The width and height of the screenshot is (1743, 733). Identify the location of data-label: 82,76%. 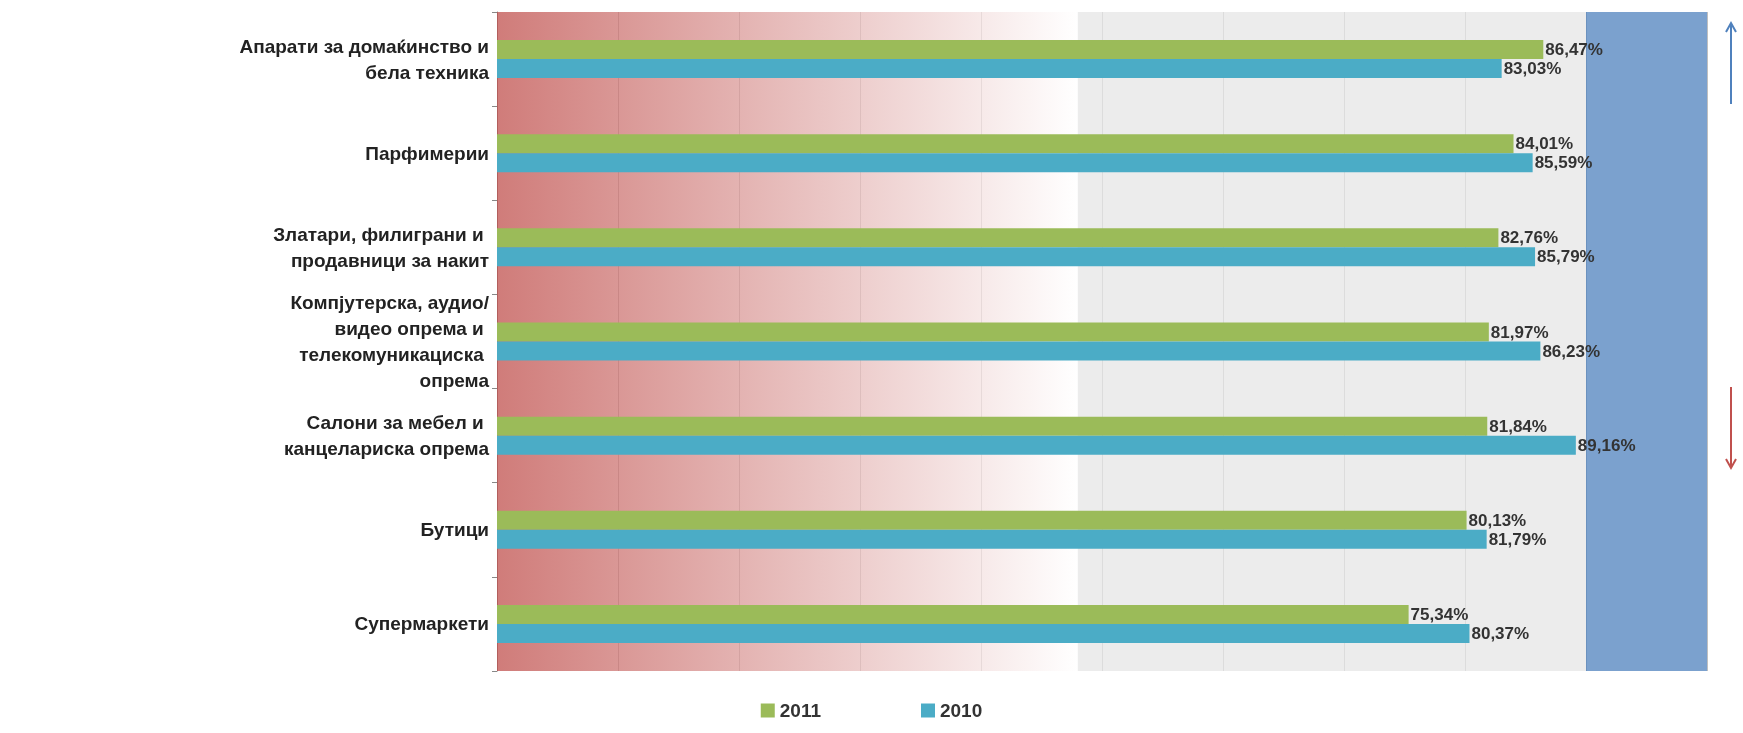
(1529, 238).